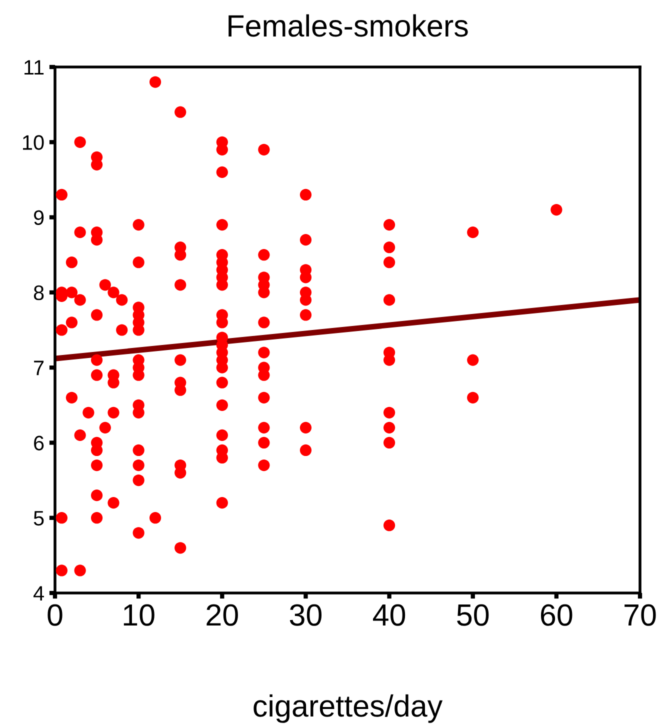  What do you see at coordinates (640, 615) in the screenshot?
I see `x-tick-label: 70` at bounding box center [640, 615].